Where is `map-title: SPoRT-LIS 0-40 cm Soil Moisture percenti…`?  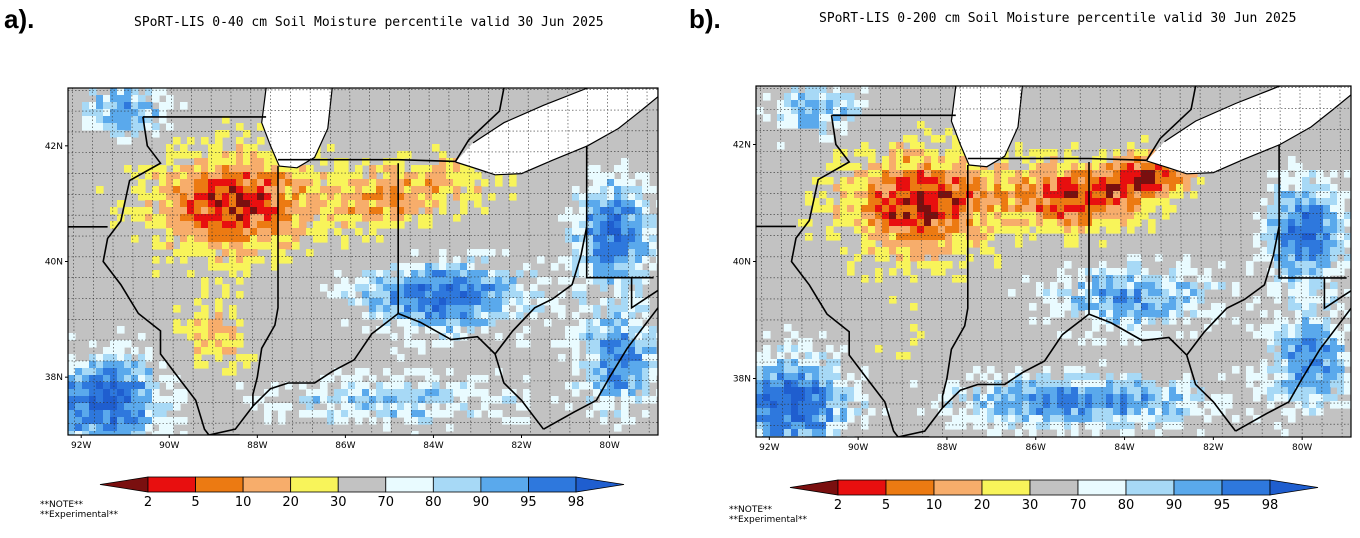 map-title: SPoRT-LIS 0-40 cm Soil Moisture percenti… is located at coordinates (369, 22).